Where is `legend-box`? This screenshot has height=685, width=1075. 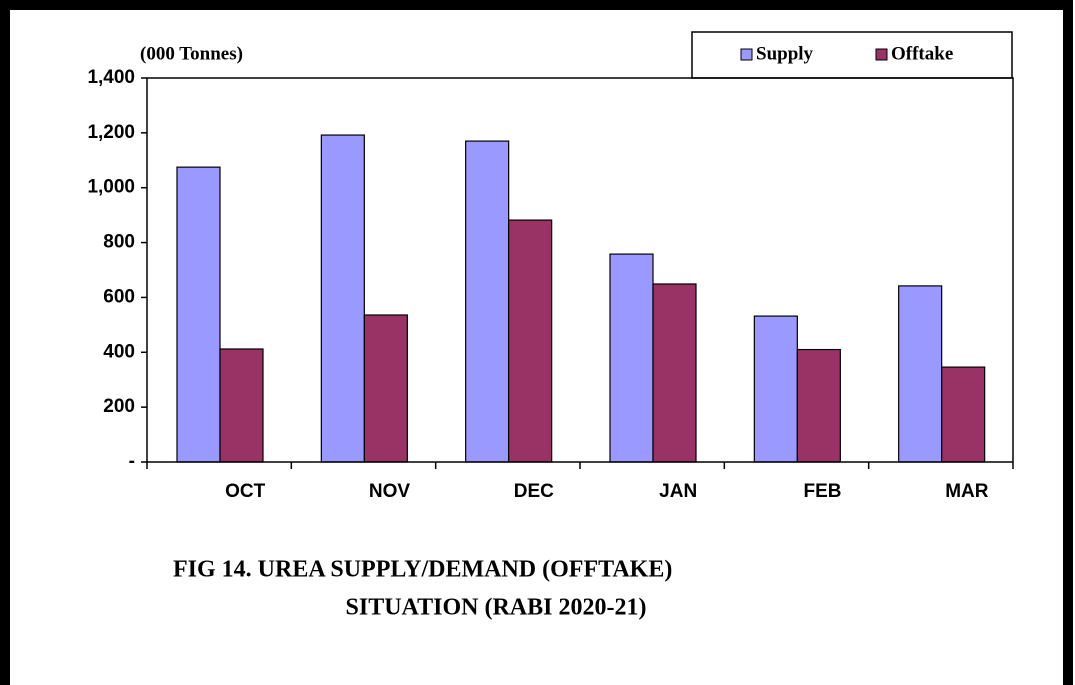 legend-box is located at coordinates (852, 55).